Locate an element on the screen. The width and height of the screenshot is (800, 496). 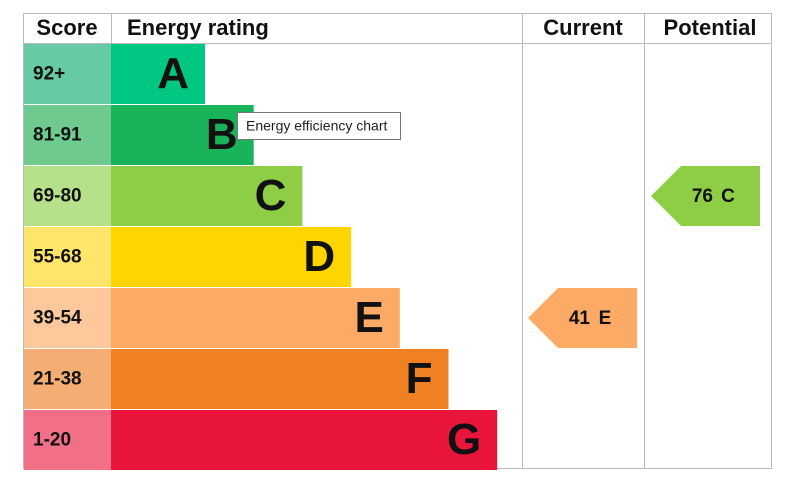
rating-letter: C is located at coordinates (728, 196).